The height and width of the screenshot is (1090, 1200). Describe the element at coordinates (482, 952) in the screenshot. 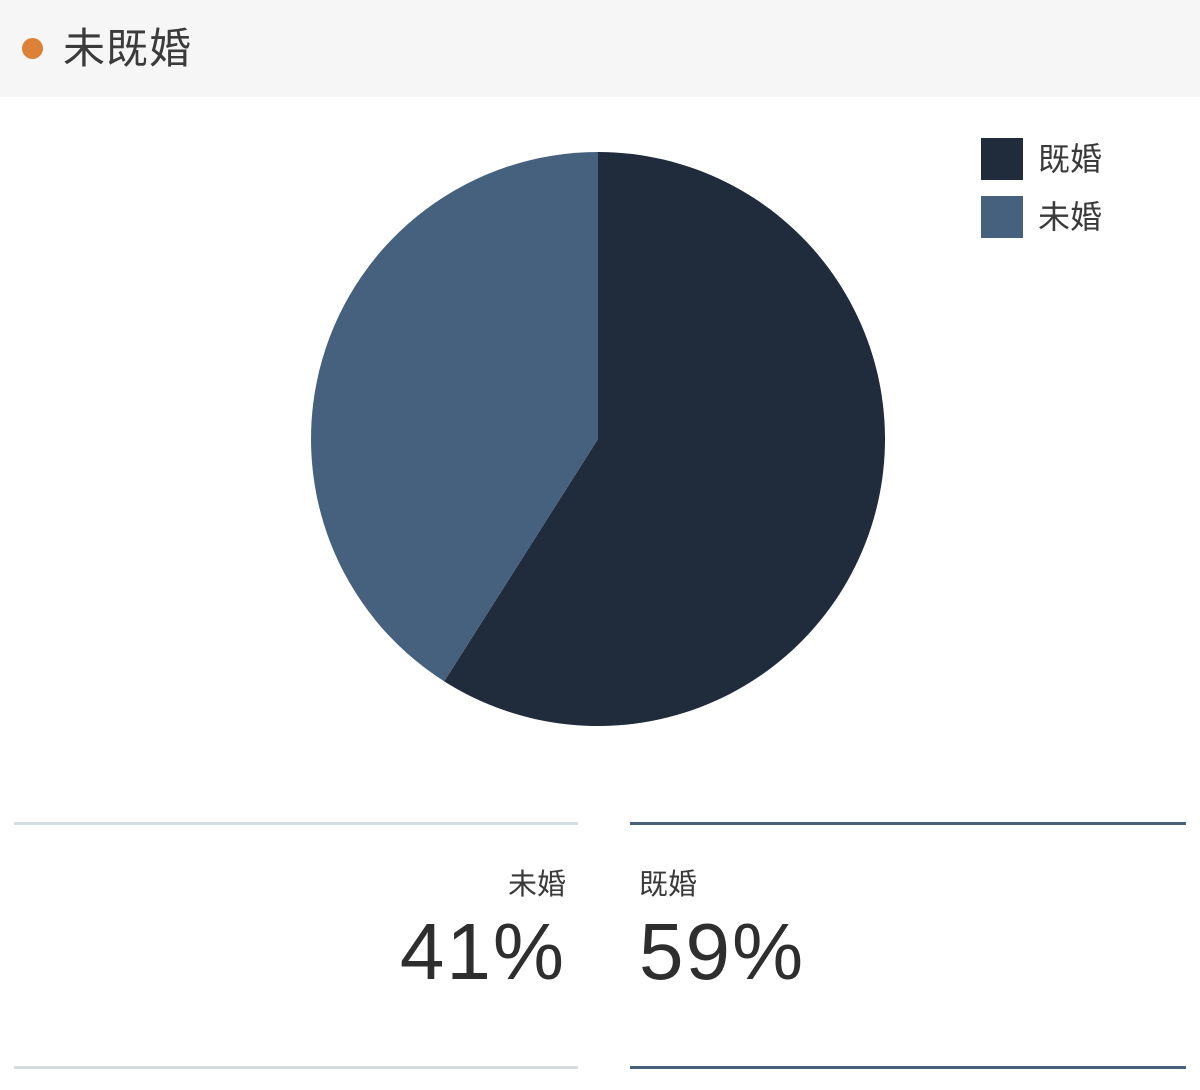

I see `stat-value-unmarried: 41%` at that location.